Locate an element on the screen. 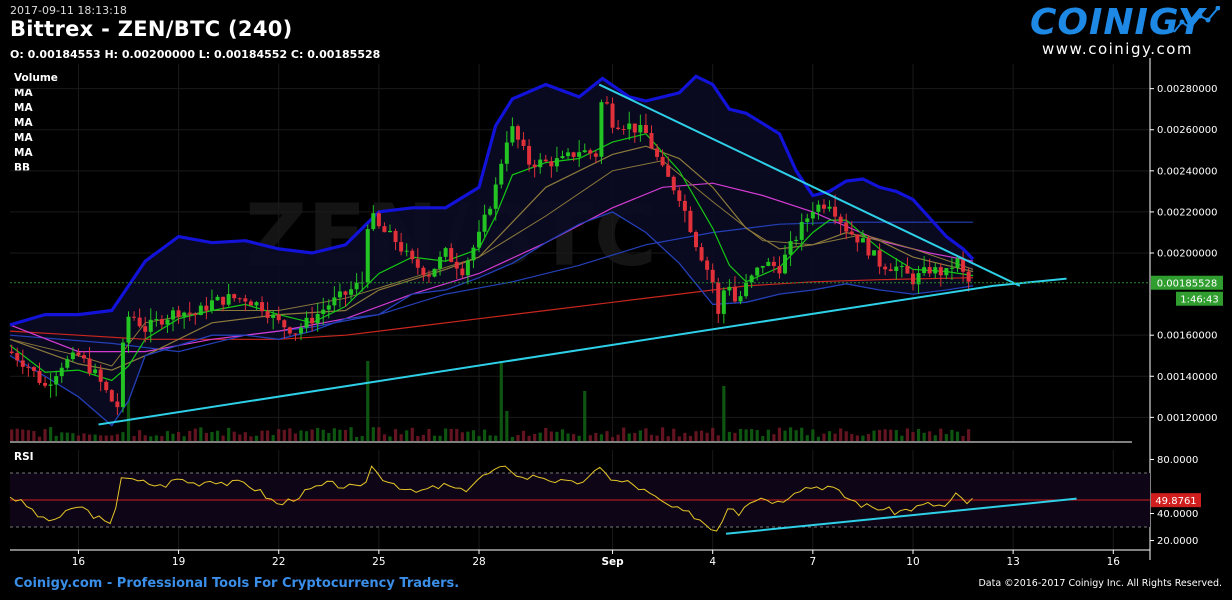 The image size is (1232, 600). indicator-ma-4: MA is located at coordinates (23, 138).